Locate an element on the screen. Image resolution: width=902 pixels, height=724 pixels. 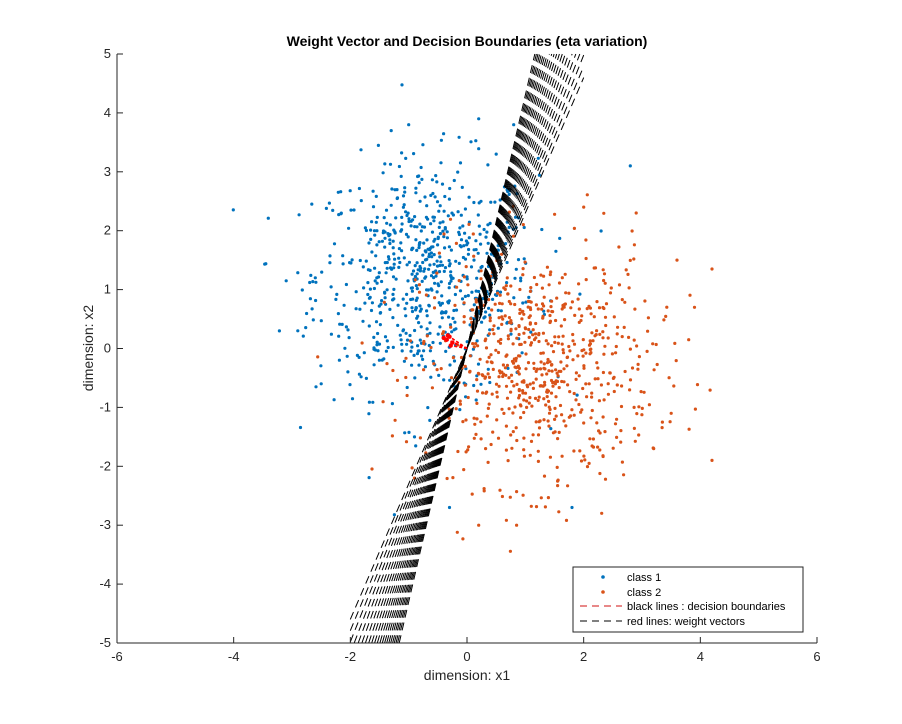
y-axis-label: dimension: x2 is located at coordinates (88, 348).